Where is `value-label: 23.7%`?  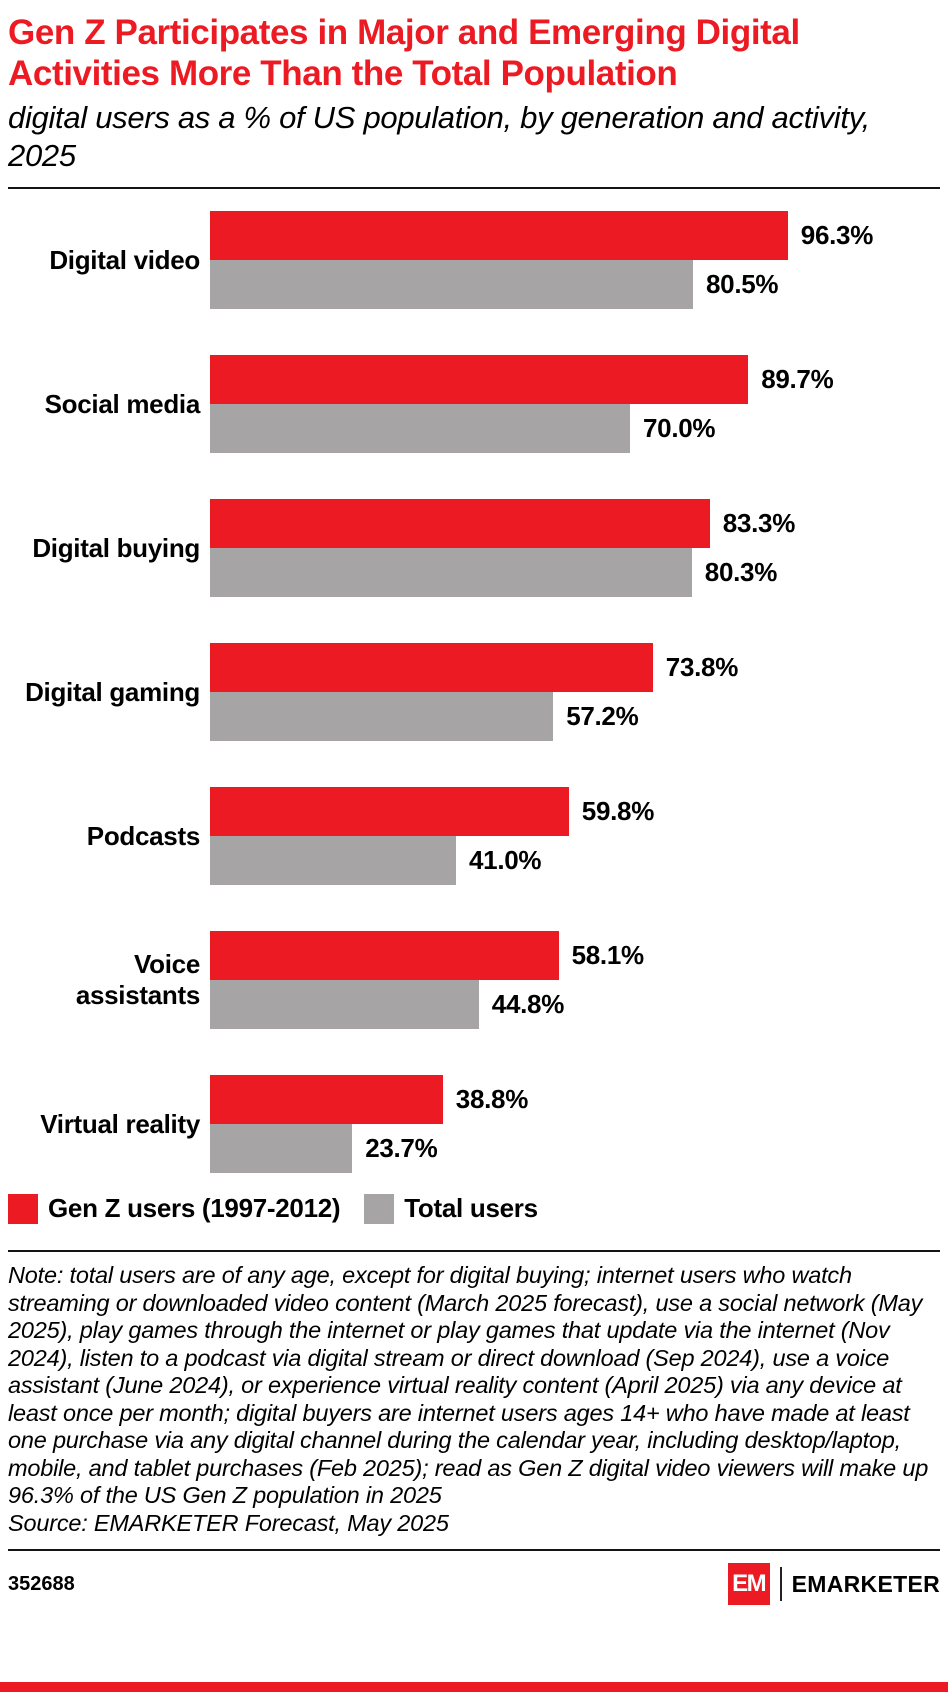 value-label: 23.7% is located at coordinates (401, 1148).